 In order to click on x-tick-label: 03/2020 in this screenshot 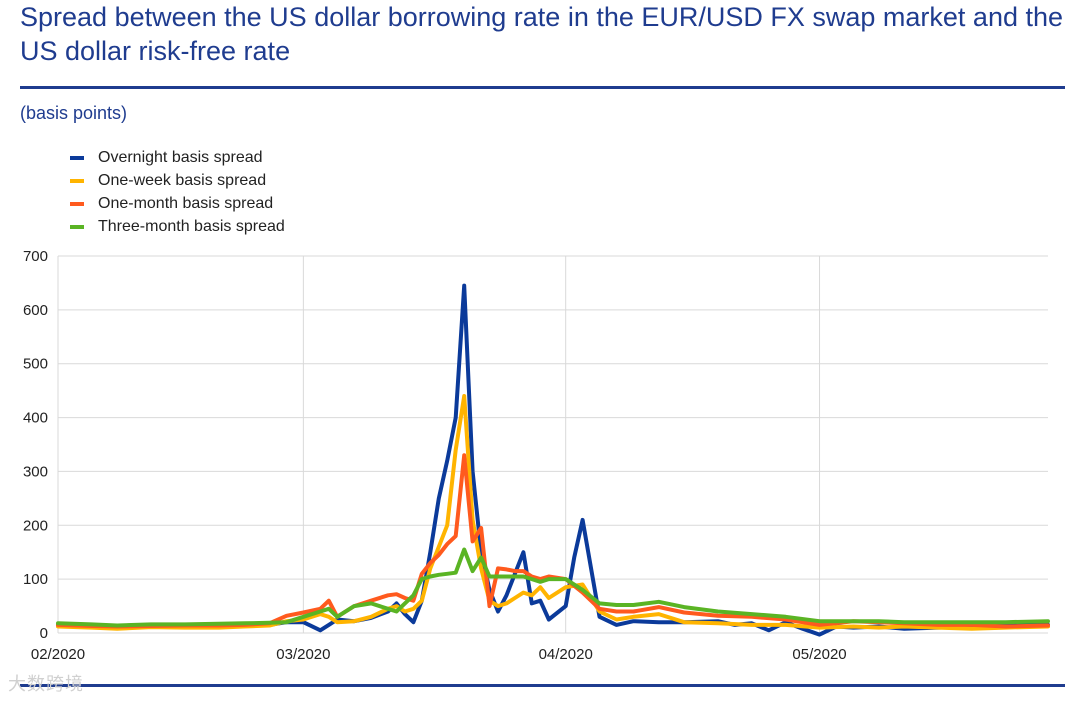, I will do `click(303, 654)`.